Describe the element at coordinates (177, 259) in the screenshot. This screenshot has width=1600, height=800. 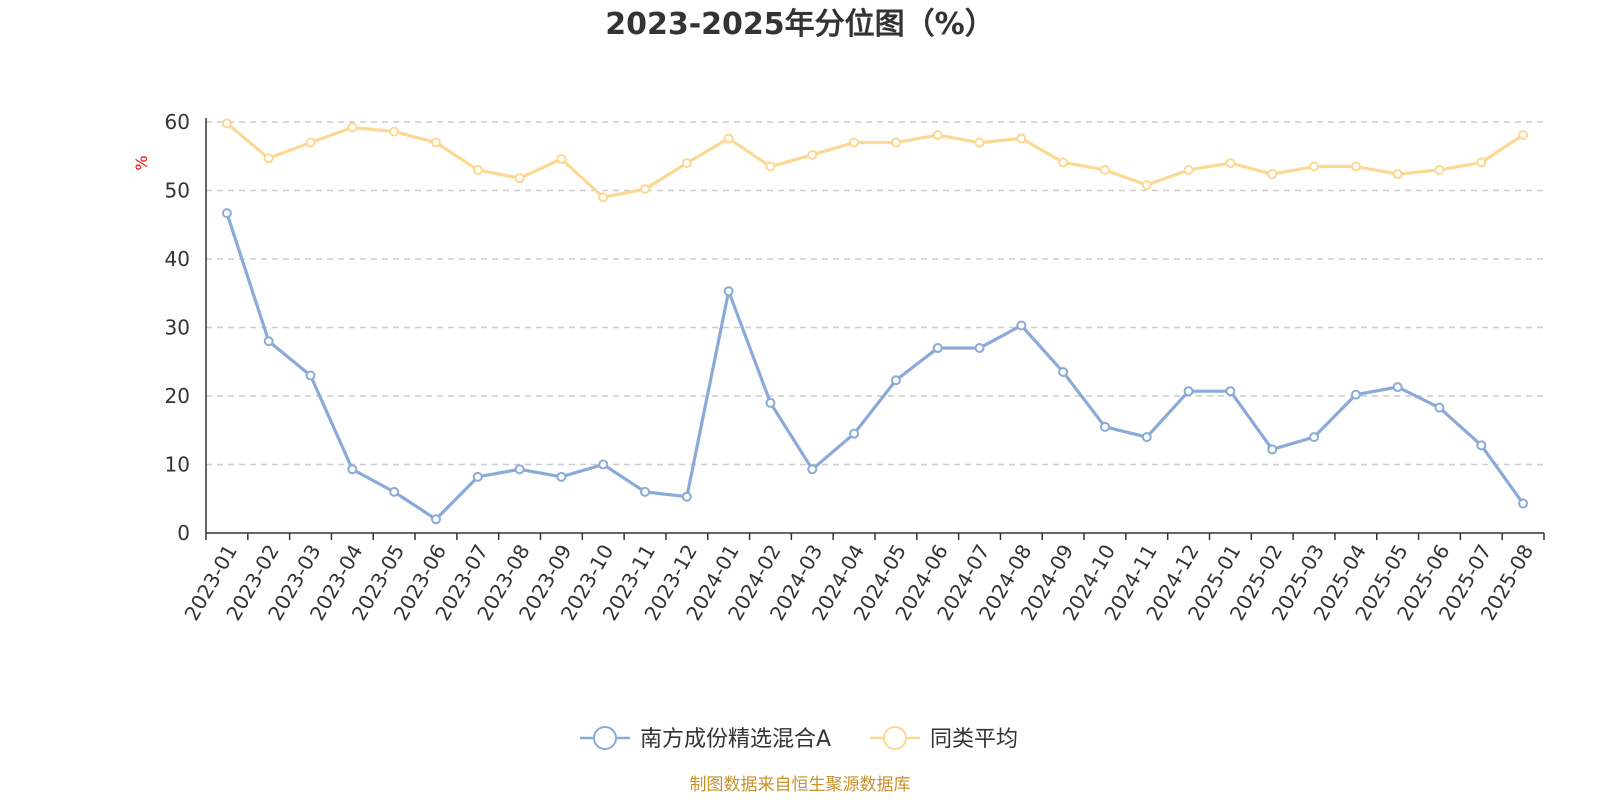
I see `y-tick-label-40: 40` at that location.